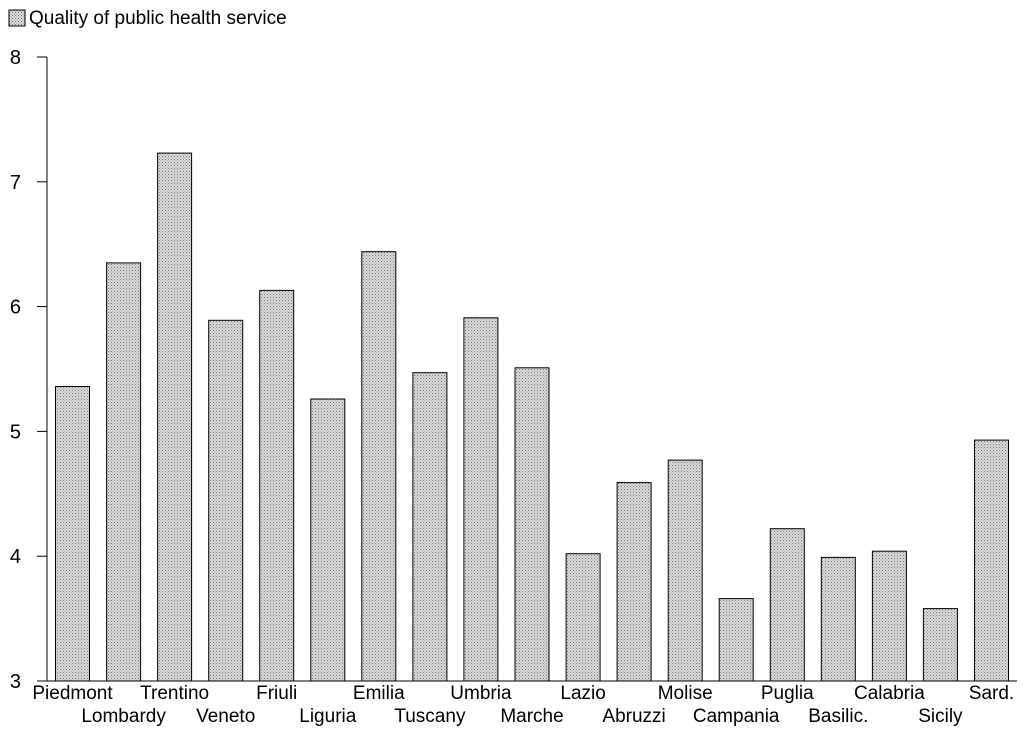 This screenshot has width=1029, height=738. Describe the element at coordinates (532, 524) in the screenshot. I see `bar-marche` at that location.